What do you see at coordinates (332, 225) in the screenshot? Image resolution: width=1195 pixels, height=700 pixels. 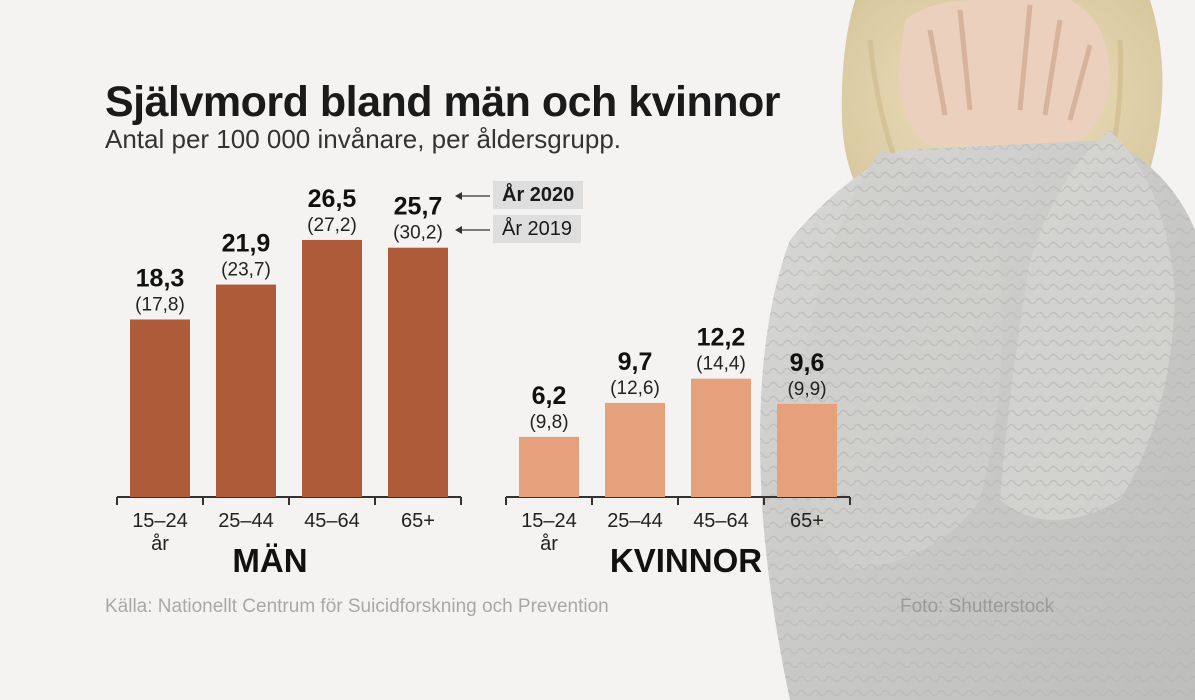 I see `men-value-2019-45-64: (27,2)` at bounding box center [332, 225].